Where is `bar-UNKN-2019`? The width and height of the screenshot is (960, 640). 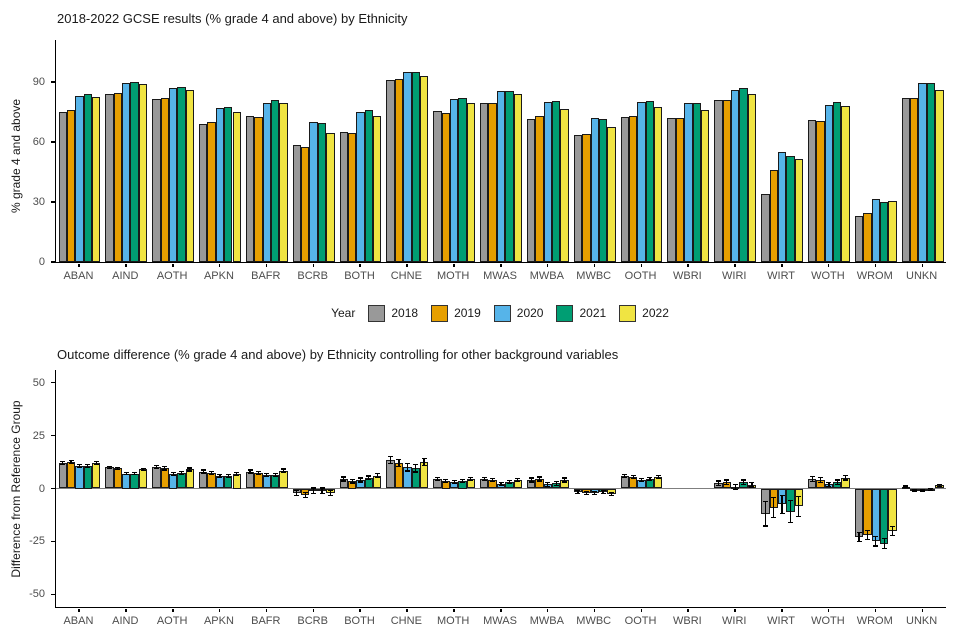 bar-UNKN-2019 is located at coordinates (914, 180).